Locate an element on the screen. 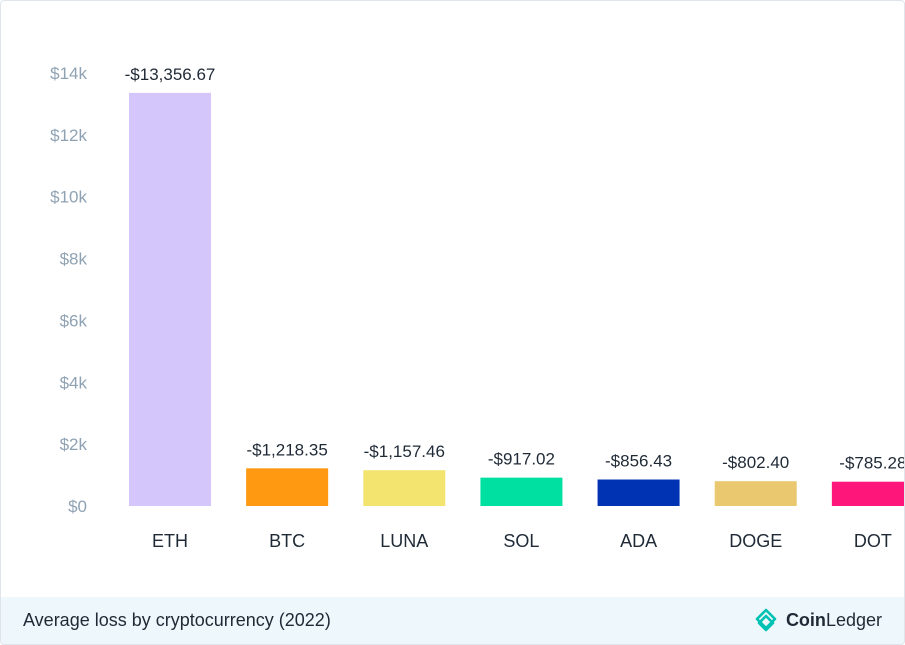 This screenshot has width=905, height=645. brand-name: CoinLedger is located at coordinates (833, 620).